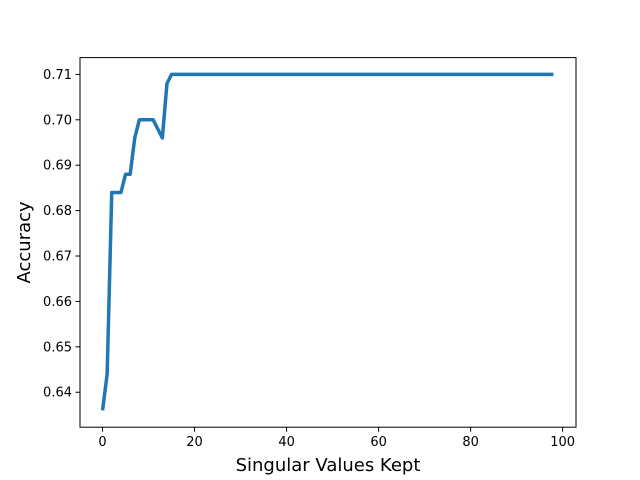 This screenshot has height=480, width=640. I want to click on y-tick-label: 0.70, so click(57, 120).